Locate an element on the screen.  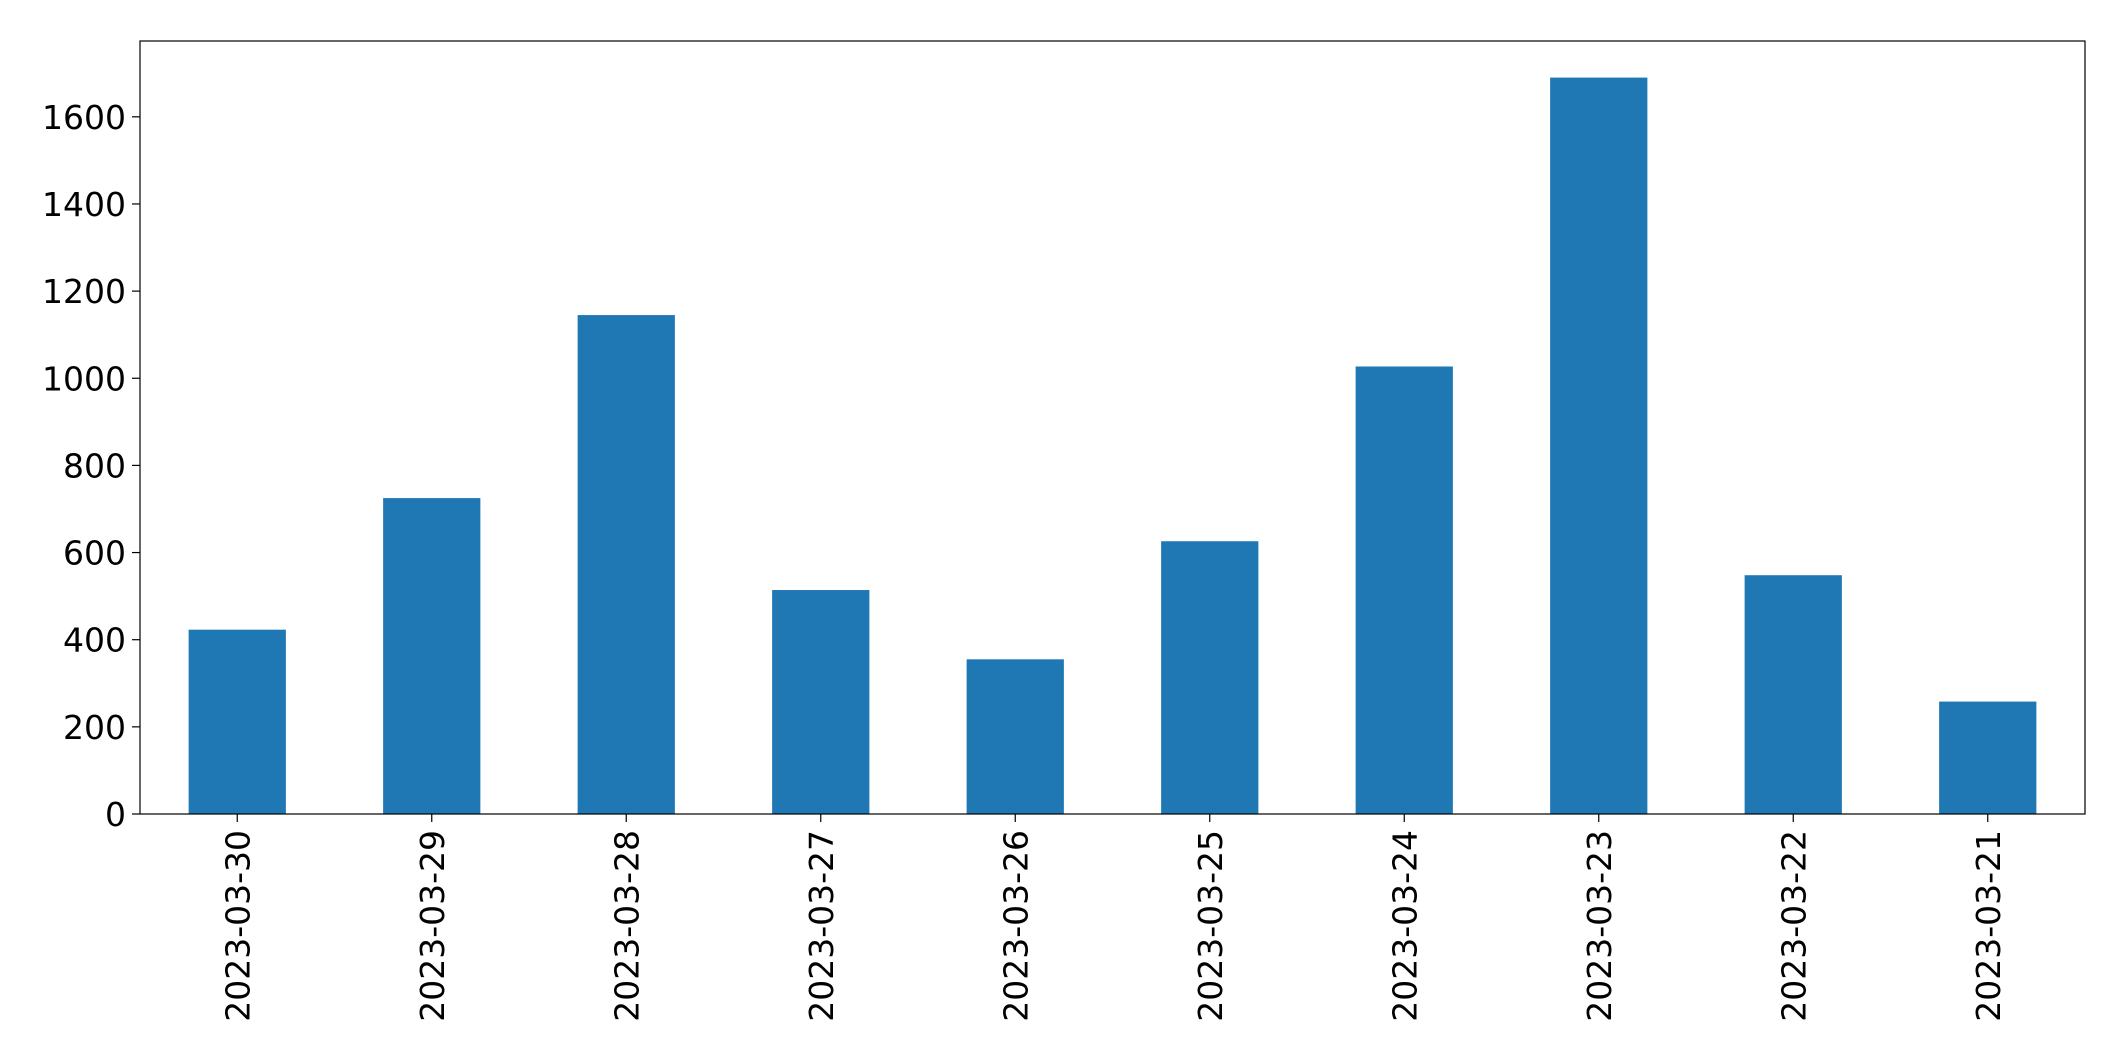
x-tick-label: 2023-03-22 is located at coordinates (1793, 926).